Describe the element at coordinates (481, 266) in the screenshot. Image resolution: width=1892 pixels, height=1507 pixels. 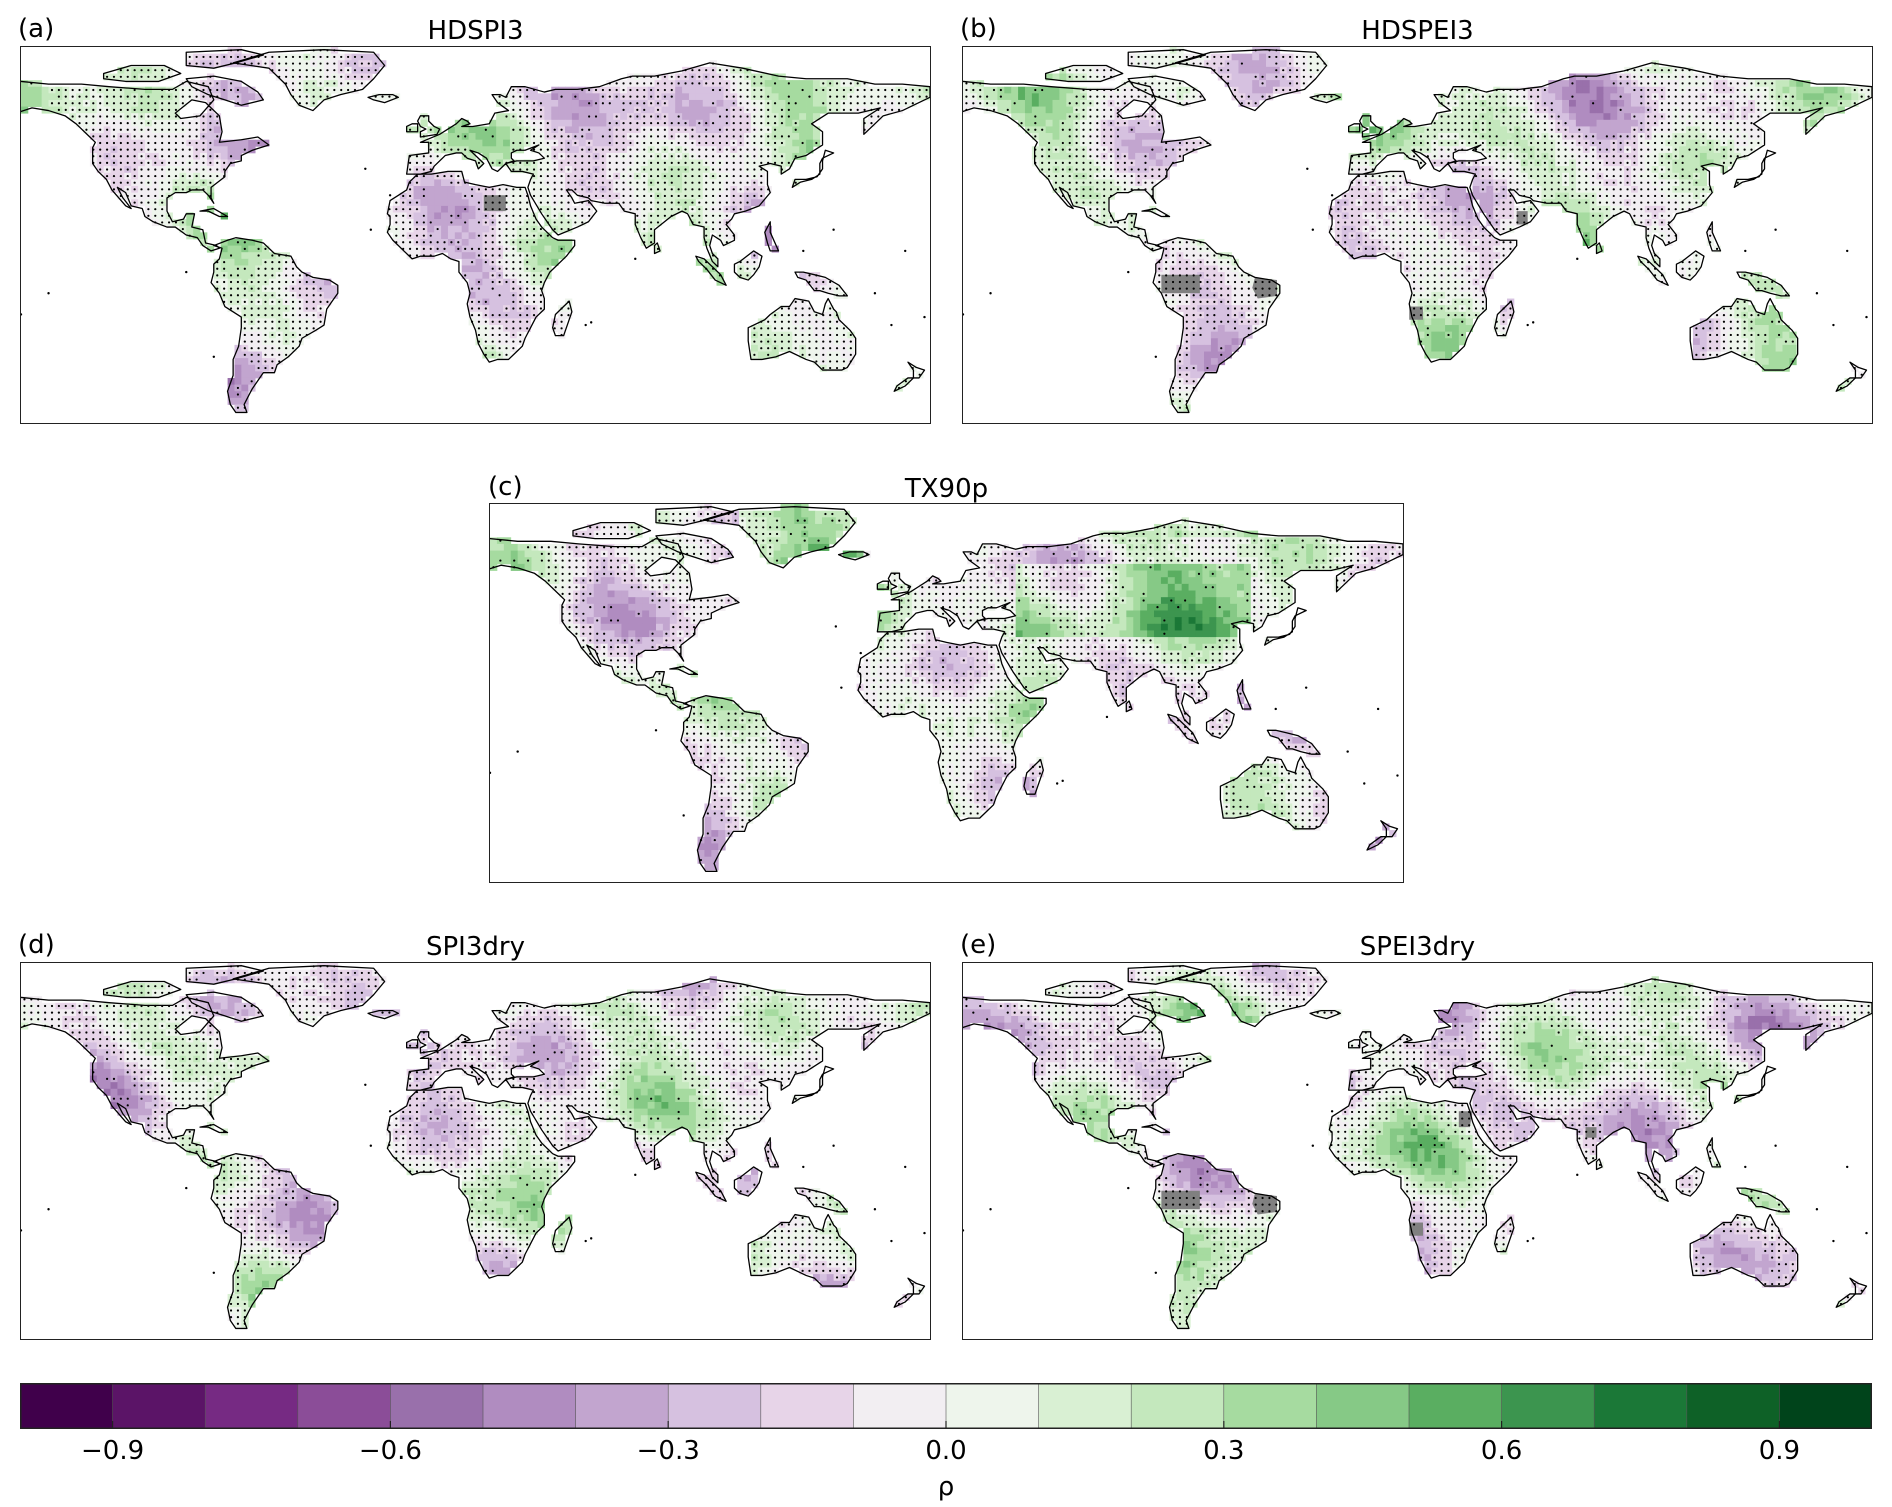
I see `coastline-africa` at that location.